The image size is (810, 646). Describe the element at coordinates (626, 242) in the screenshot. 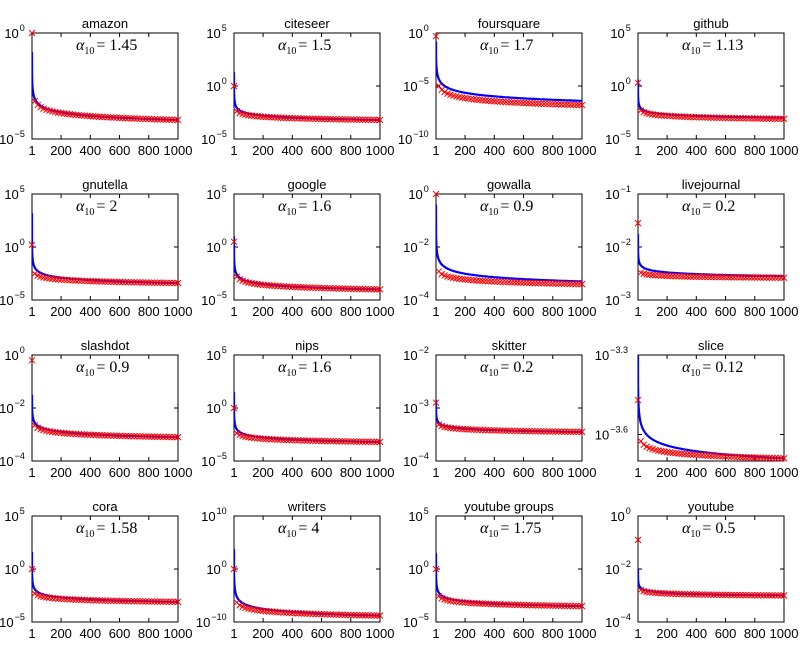

I see `y-tick-exponent: −2` at that location.